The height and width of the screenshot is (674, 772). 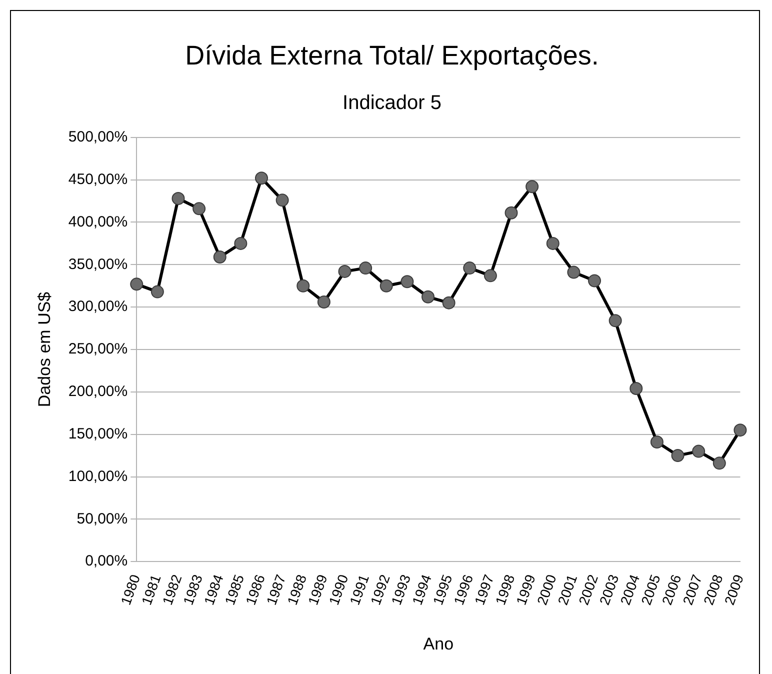 I want to click on x-axis-title: Ano, so click(x=438, y=644).